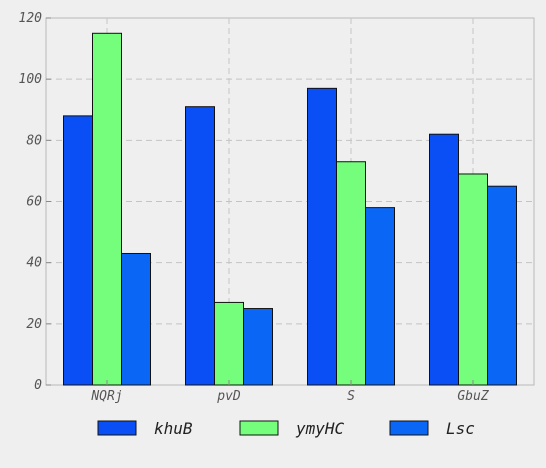 The width and height of the screenshot is (546, 468). I want to click on bar-ymyHC-GbuZ, so click(473, 279).